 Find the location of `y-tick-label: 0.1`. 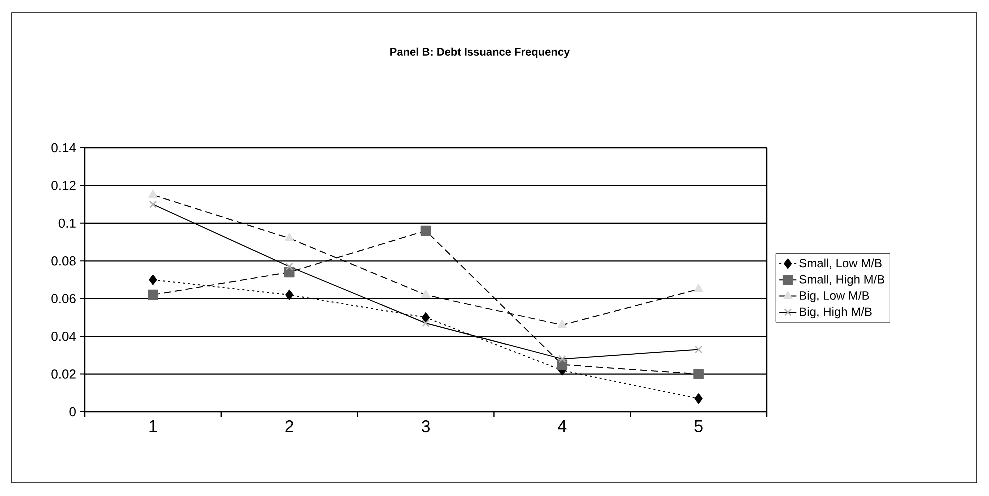

y-tick-label: 0.1 is located at coordinates (67, 223).